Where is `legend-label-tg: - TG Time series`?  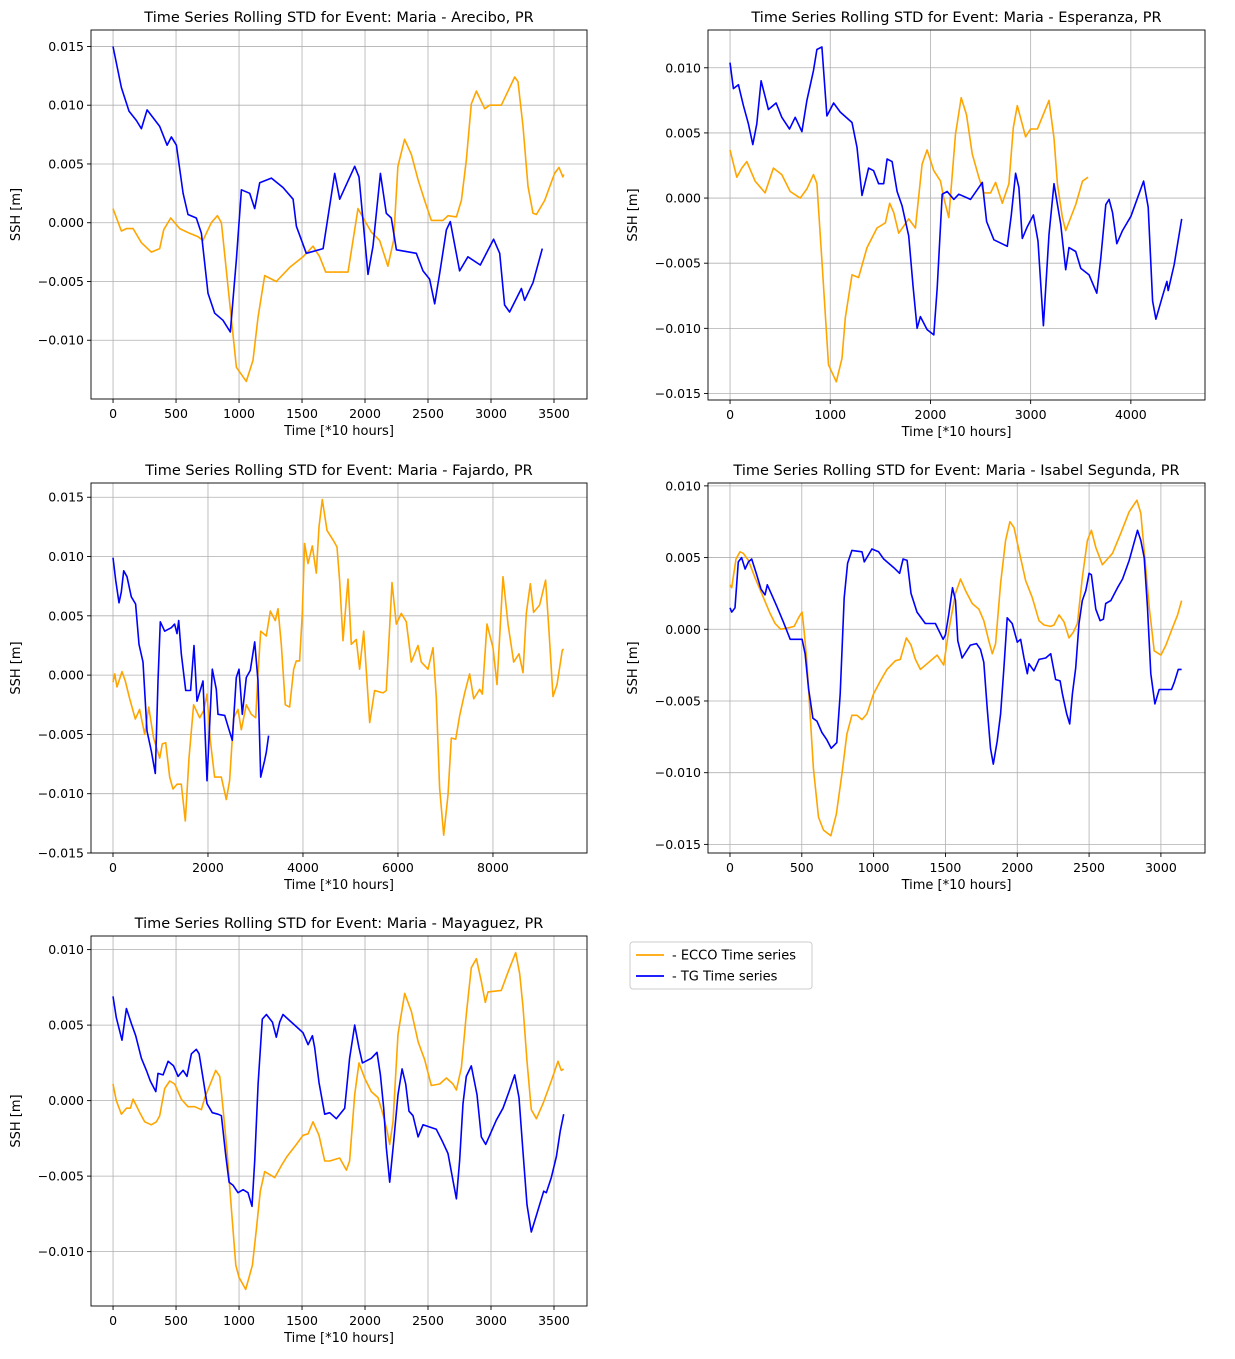 legend-label-tg: - TG Time series is located at coordinates (725, 977).